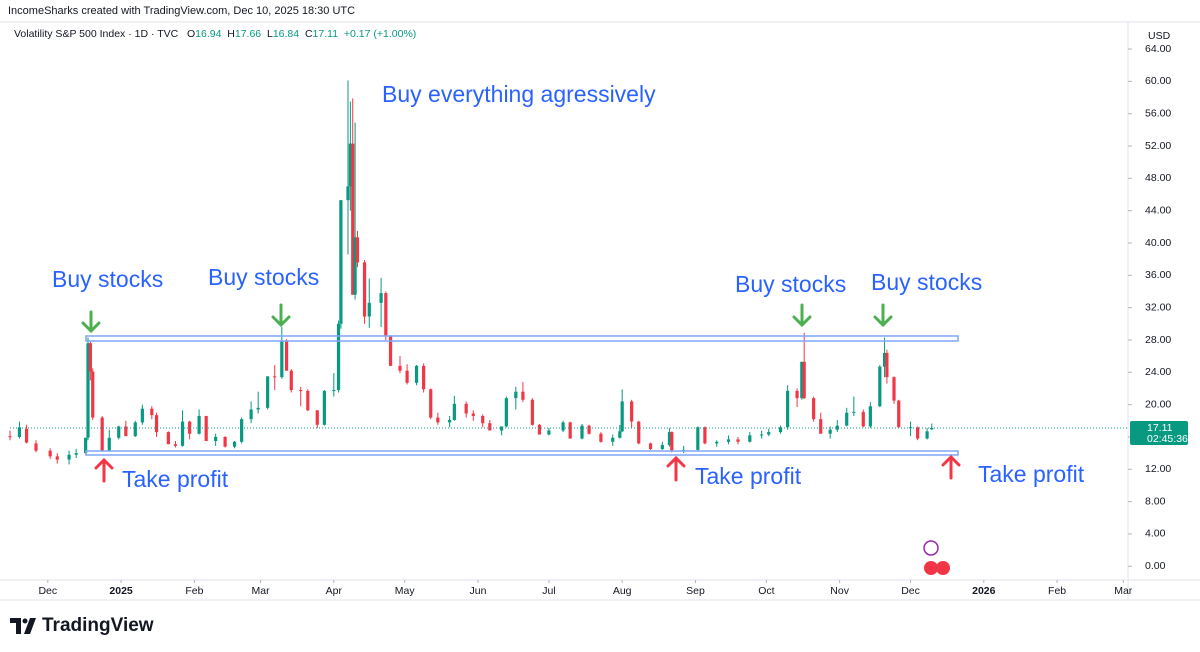 This screenshot has width=1200, height=652. I want to click on event-icons, so click(936, 557).